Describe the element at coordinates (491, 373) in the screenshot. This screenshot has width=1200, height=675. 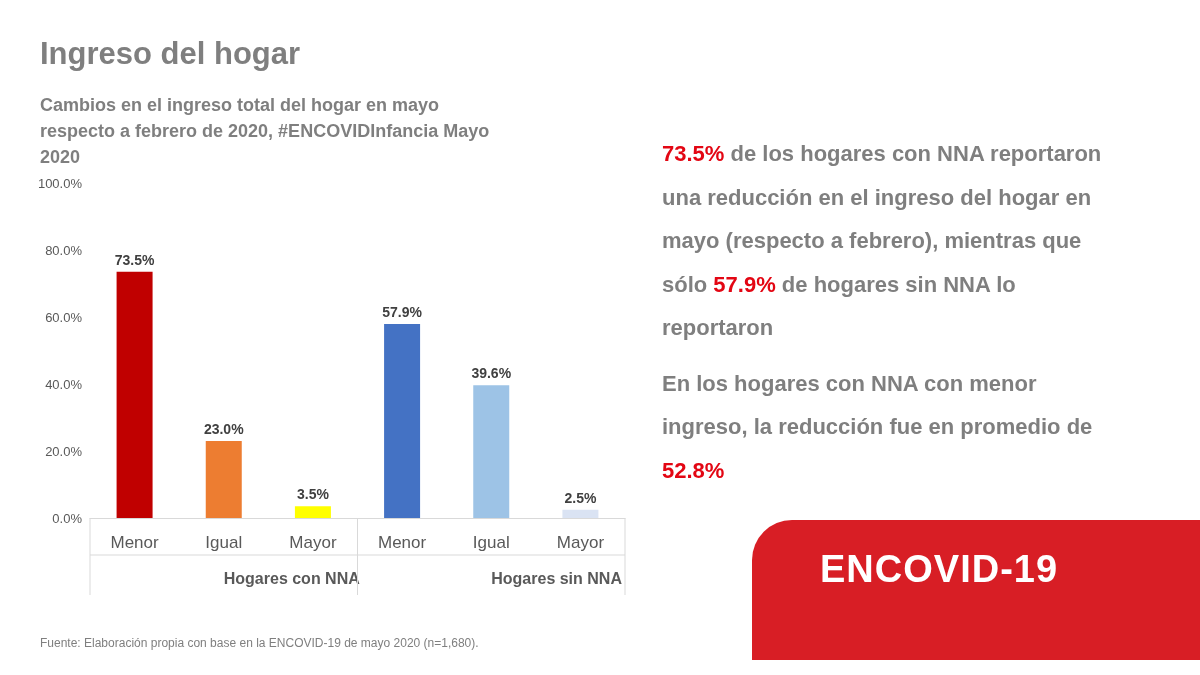
I see `data-label: 39.6%` at that location.